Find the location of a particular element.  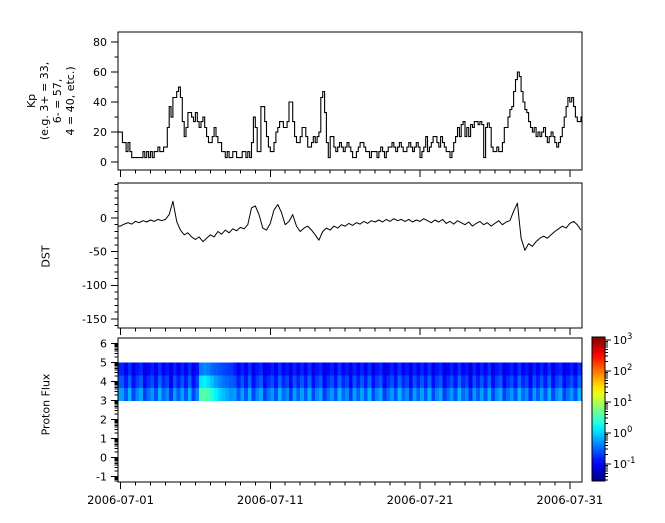

kp-y-tick-label: 40 is located at coordinates (100, 102).